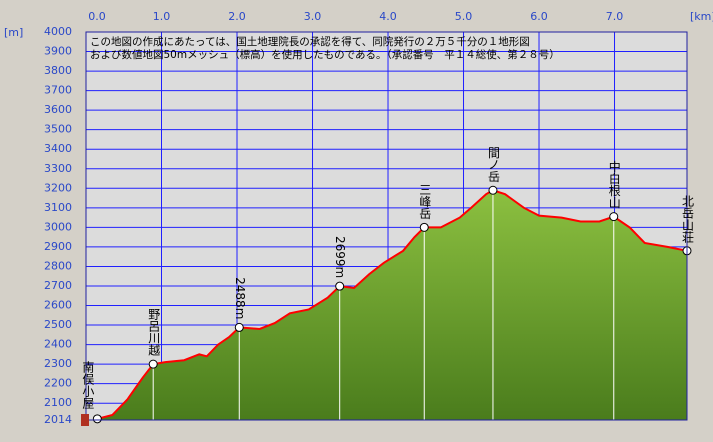  Describe the element at coordinates (340, 257) in the screenshot. I see `landmark-label: 2699m` at that location.